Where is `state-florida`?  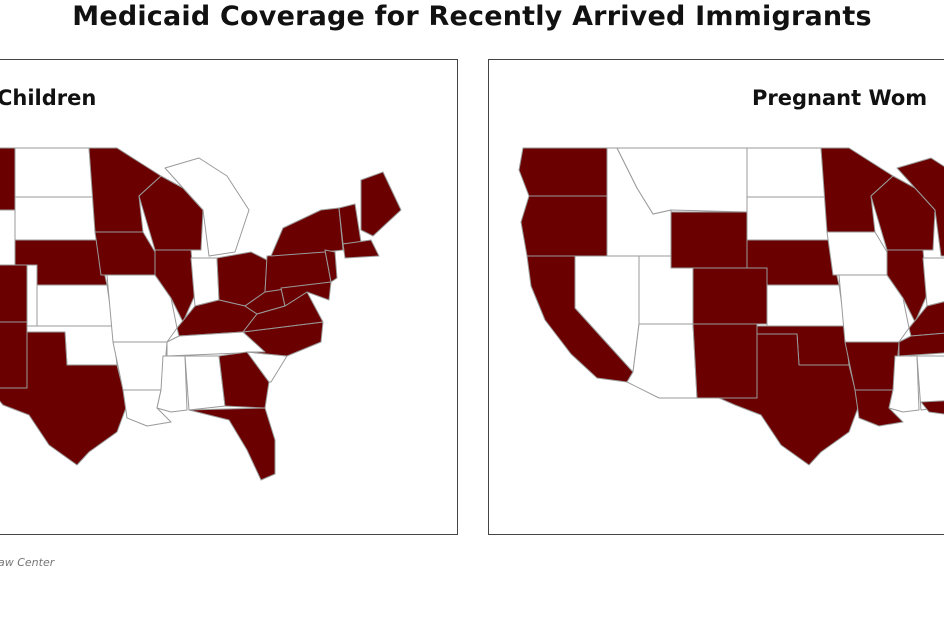
state-florida is located at coordinates (232, 444).